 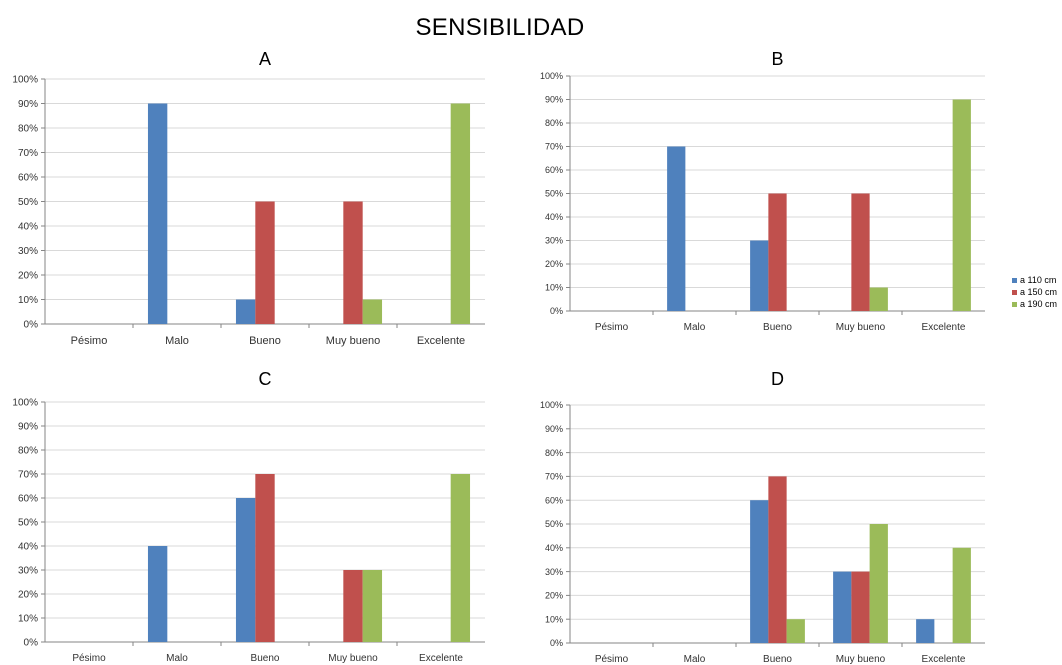 What do you see at coordinates (1014, 292) in the screenshot?
I see `legend-swatch-a150` at bounding box center [1014, 292].